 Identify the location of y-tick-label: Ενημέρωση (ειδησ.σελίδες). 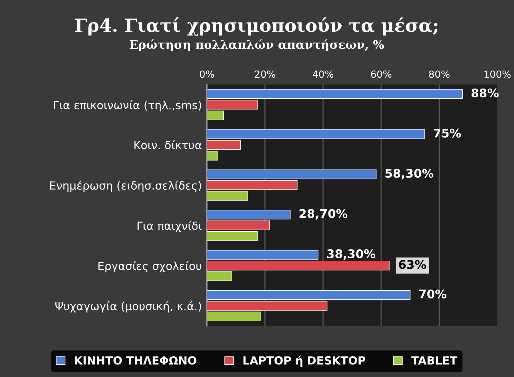
(126, 186).